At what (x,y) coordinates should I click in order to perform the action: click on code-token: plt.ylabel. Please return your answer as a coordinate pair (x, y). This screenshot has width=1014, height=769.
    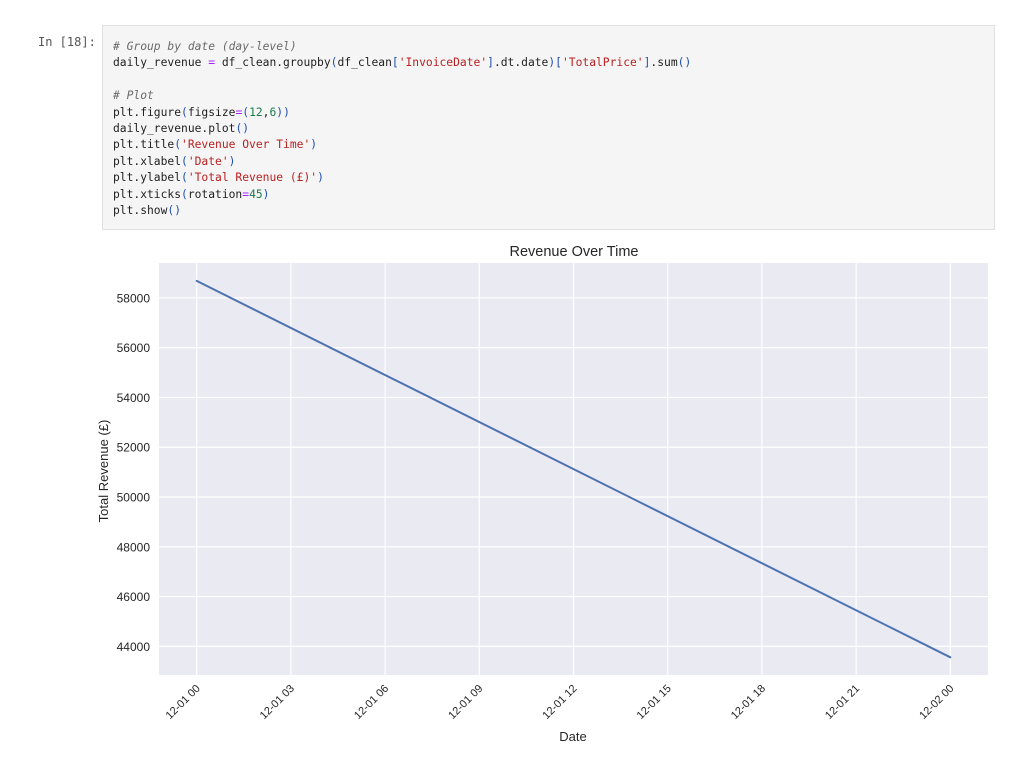
    Looking at the image, I should click on (147, 177).